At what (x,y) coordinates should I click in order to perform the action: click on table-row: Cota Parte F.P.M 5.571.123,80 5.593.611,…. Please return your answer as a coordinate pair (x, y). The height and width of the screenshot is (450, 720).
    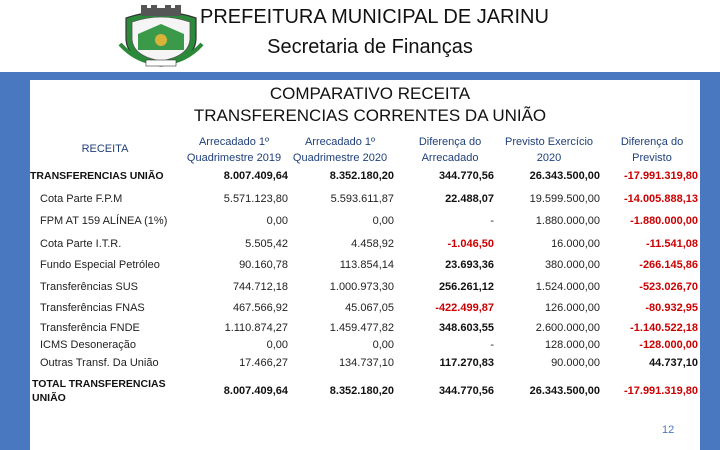
    Looking at the image, I should click on (365, 203).